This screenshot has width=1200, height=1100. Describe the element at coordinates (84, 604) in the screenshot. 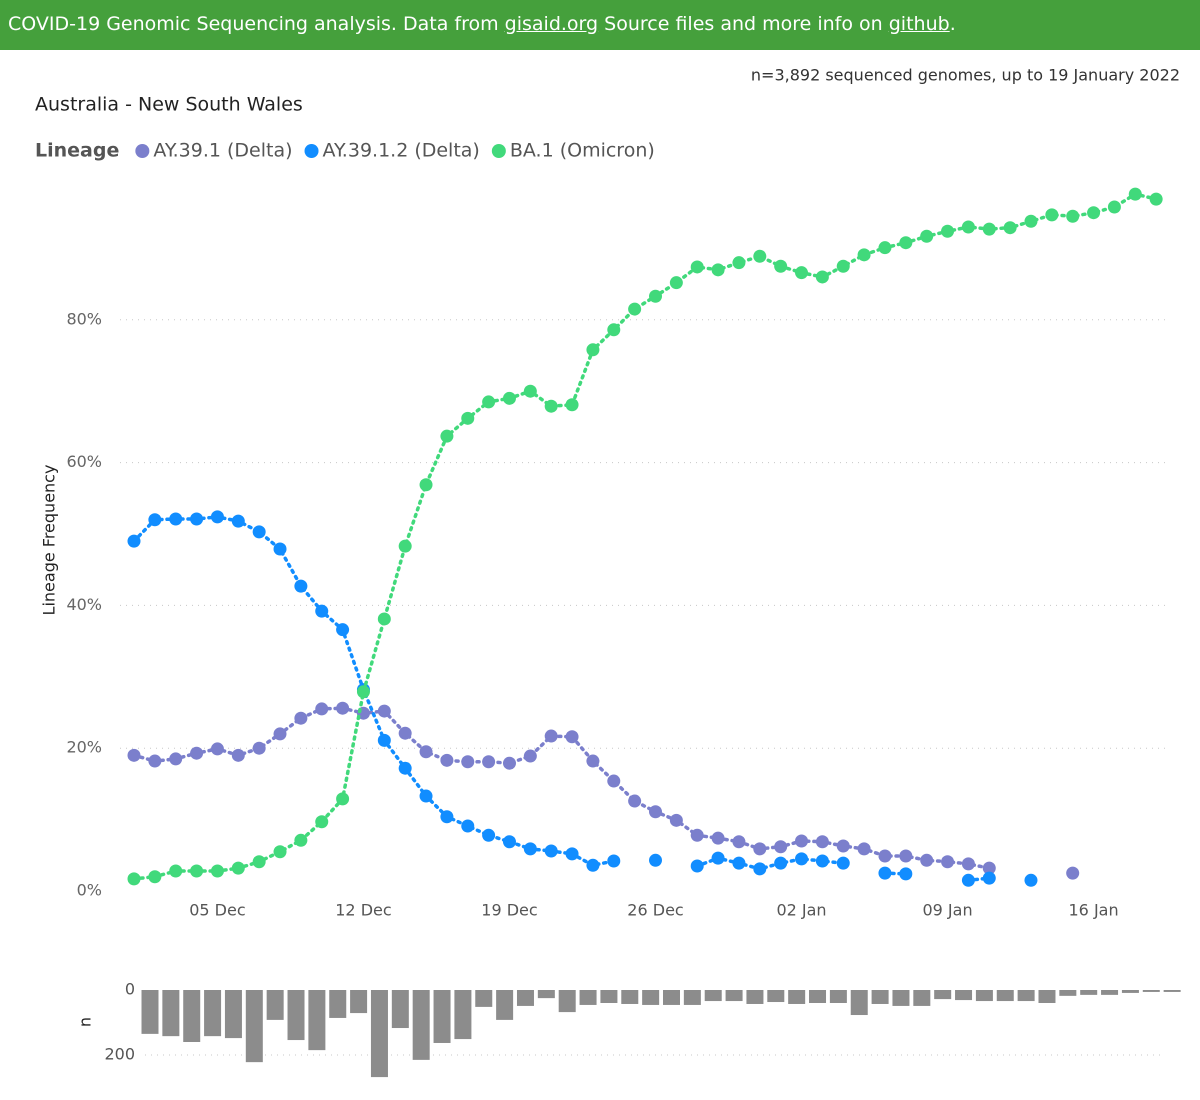

I see `y-tick-label: 40%` at that location.